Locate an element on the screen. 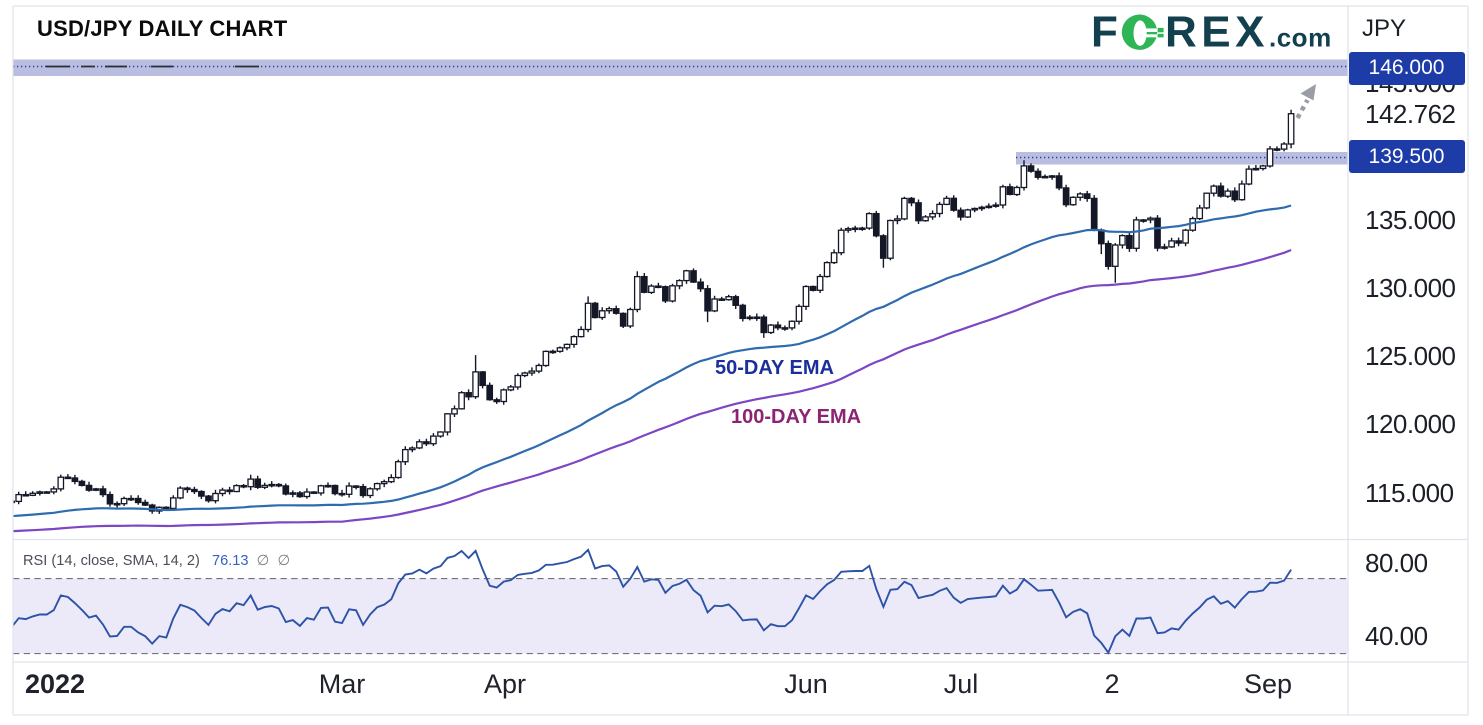 The height and width of the screenshot is (725, 1483). svg-text: REX is located at coordinates (1217, 30).